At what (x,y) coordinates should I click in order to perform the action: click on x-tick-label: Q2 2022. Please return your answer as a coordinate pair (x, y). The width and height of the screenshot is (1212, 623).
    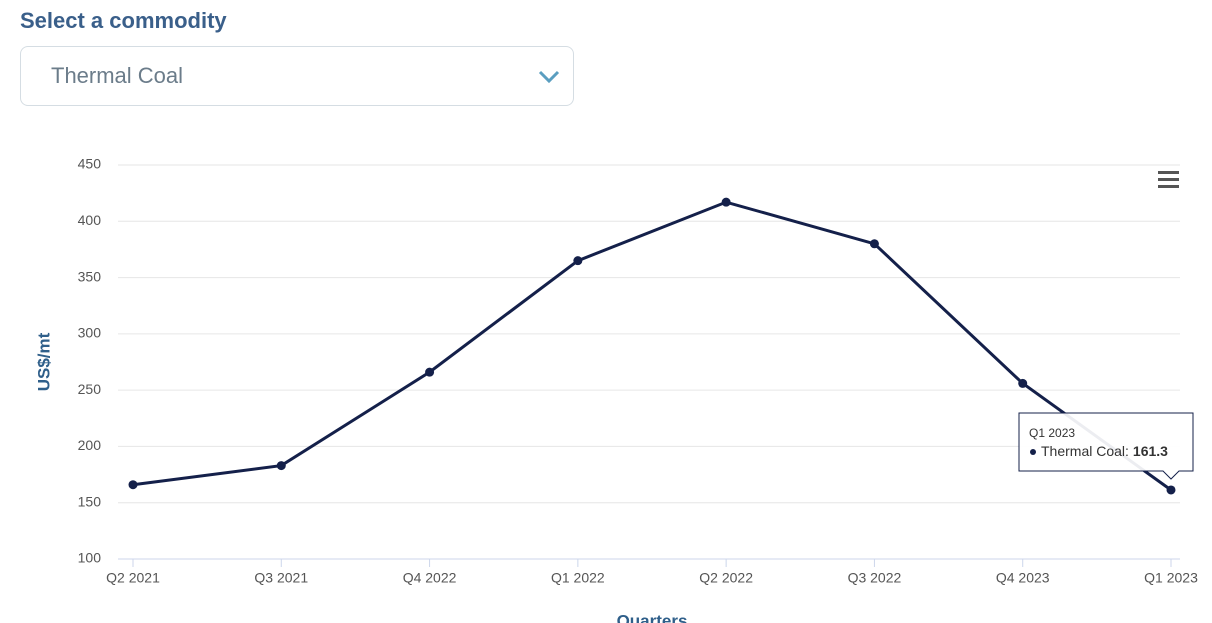
    Looking at the image, I should click on (726, 578).